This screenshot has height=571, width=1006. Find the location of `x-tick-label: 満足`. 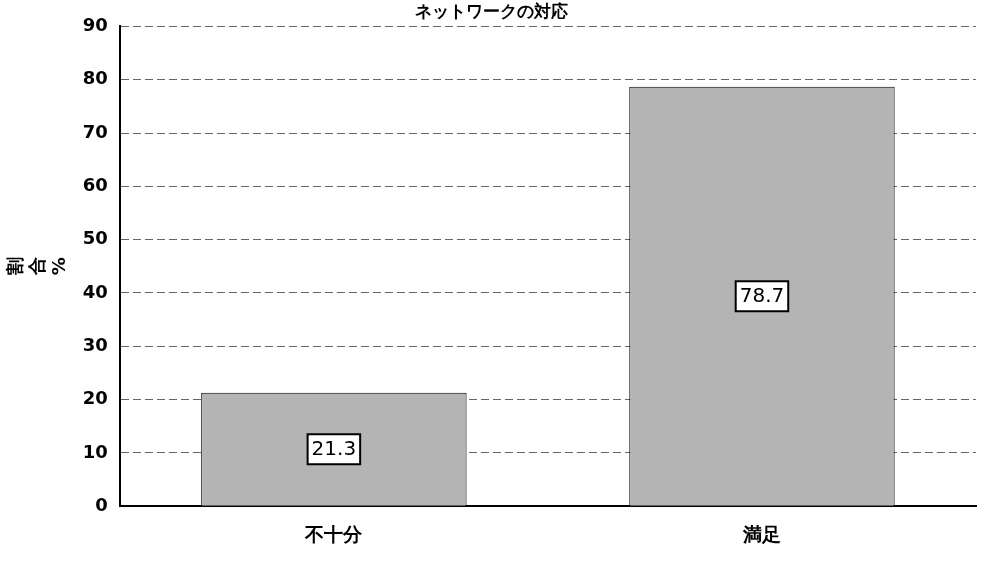

x-tick-label: 満足 is located at coordinates (761, 533).